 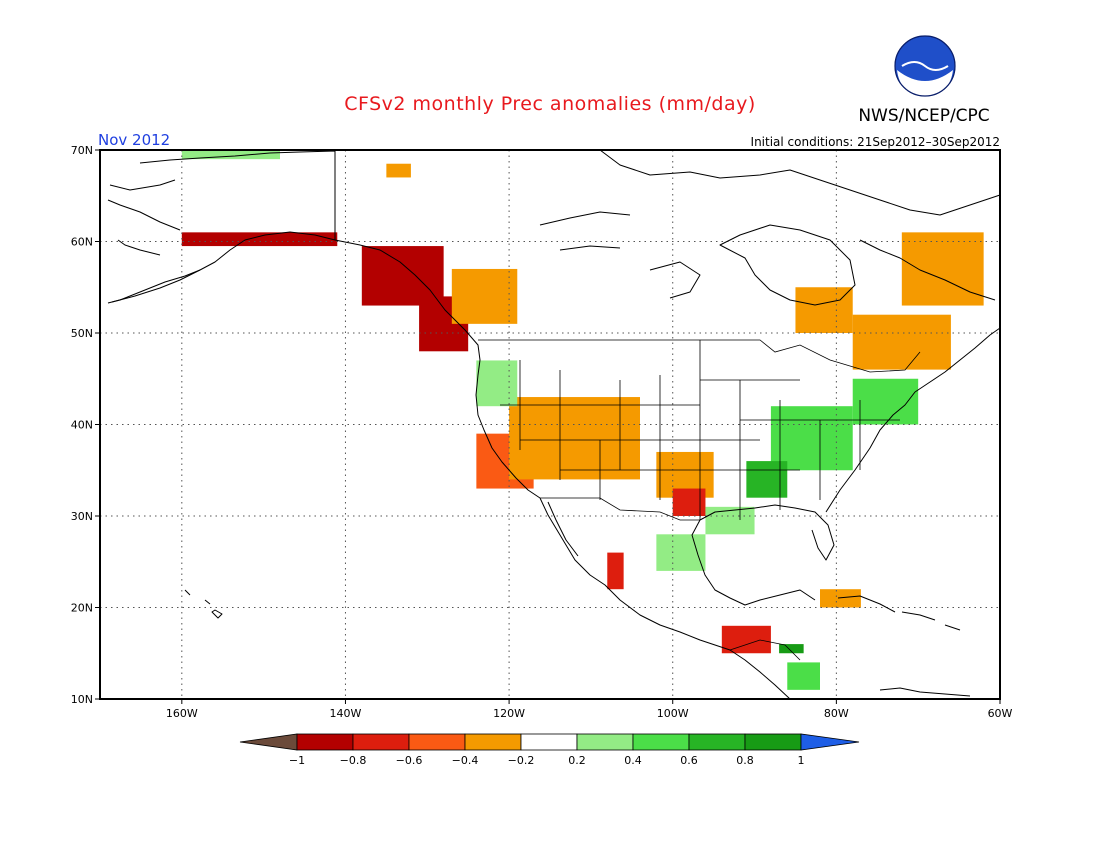 I want to click on colorbar-arrow-low, so click(x=268, y=742).